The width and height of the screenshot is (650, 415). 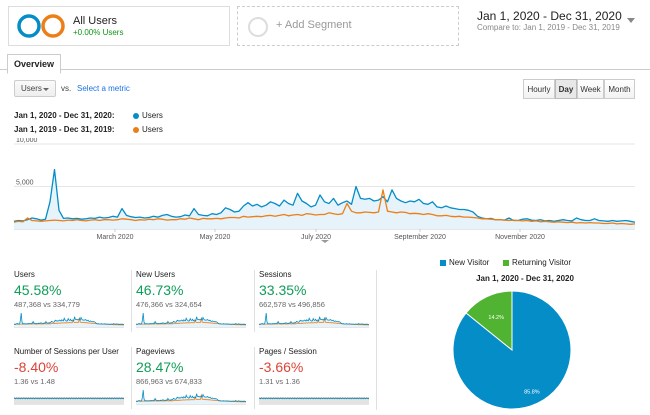 What do you see at coordinates (215, 237) in the screenshot?
I see `x-tick-label: May 2020` at bounding box center [215, 237].